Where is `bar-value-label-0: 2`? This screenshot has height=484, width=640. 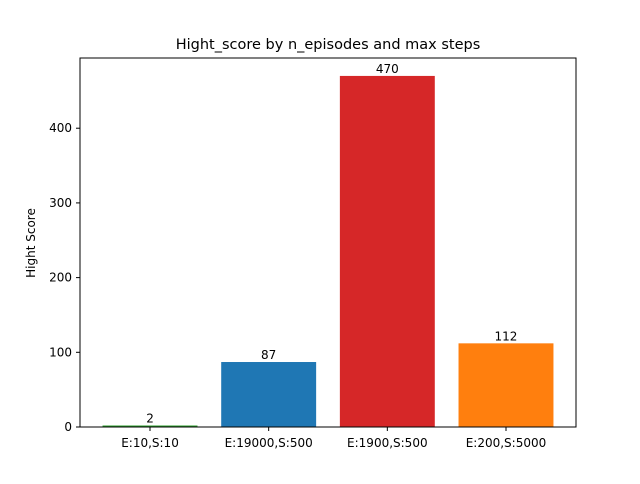
bar-value-label-0: 2 is located at coordinates (150, 419).